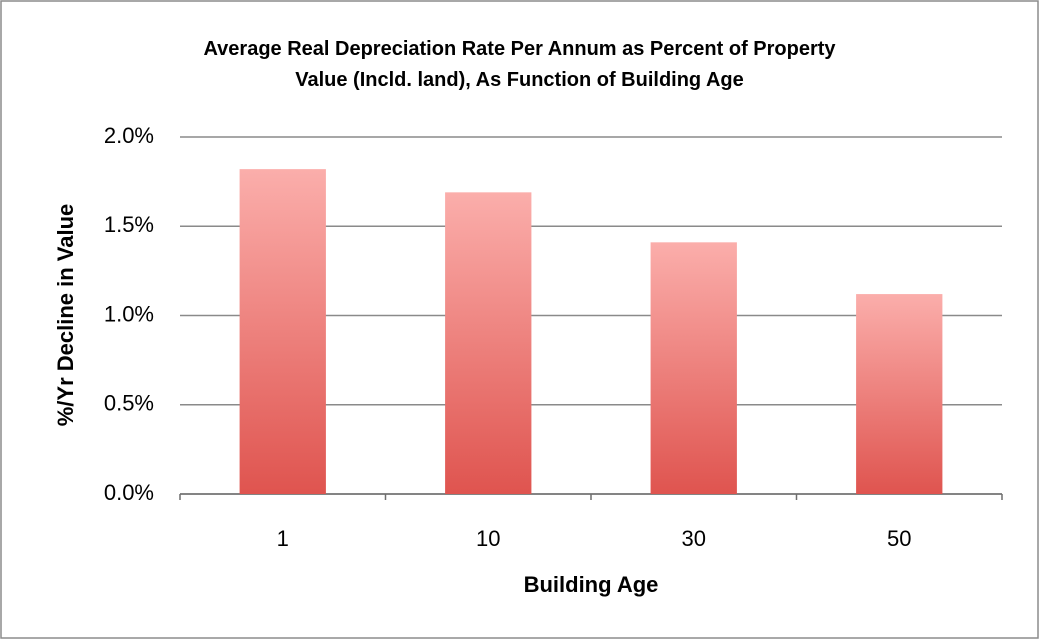 The width and height of the screenshot is (1039, 639). What do you see at coordinates (591, 584) in the screenshot?
I see `x-axis-title: Building Age` at bounding box center [591, 584].